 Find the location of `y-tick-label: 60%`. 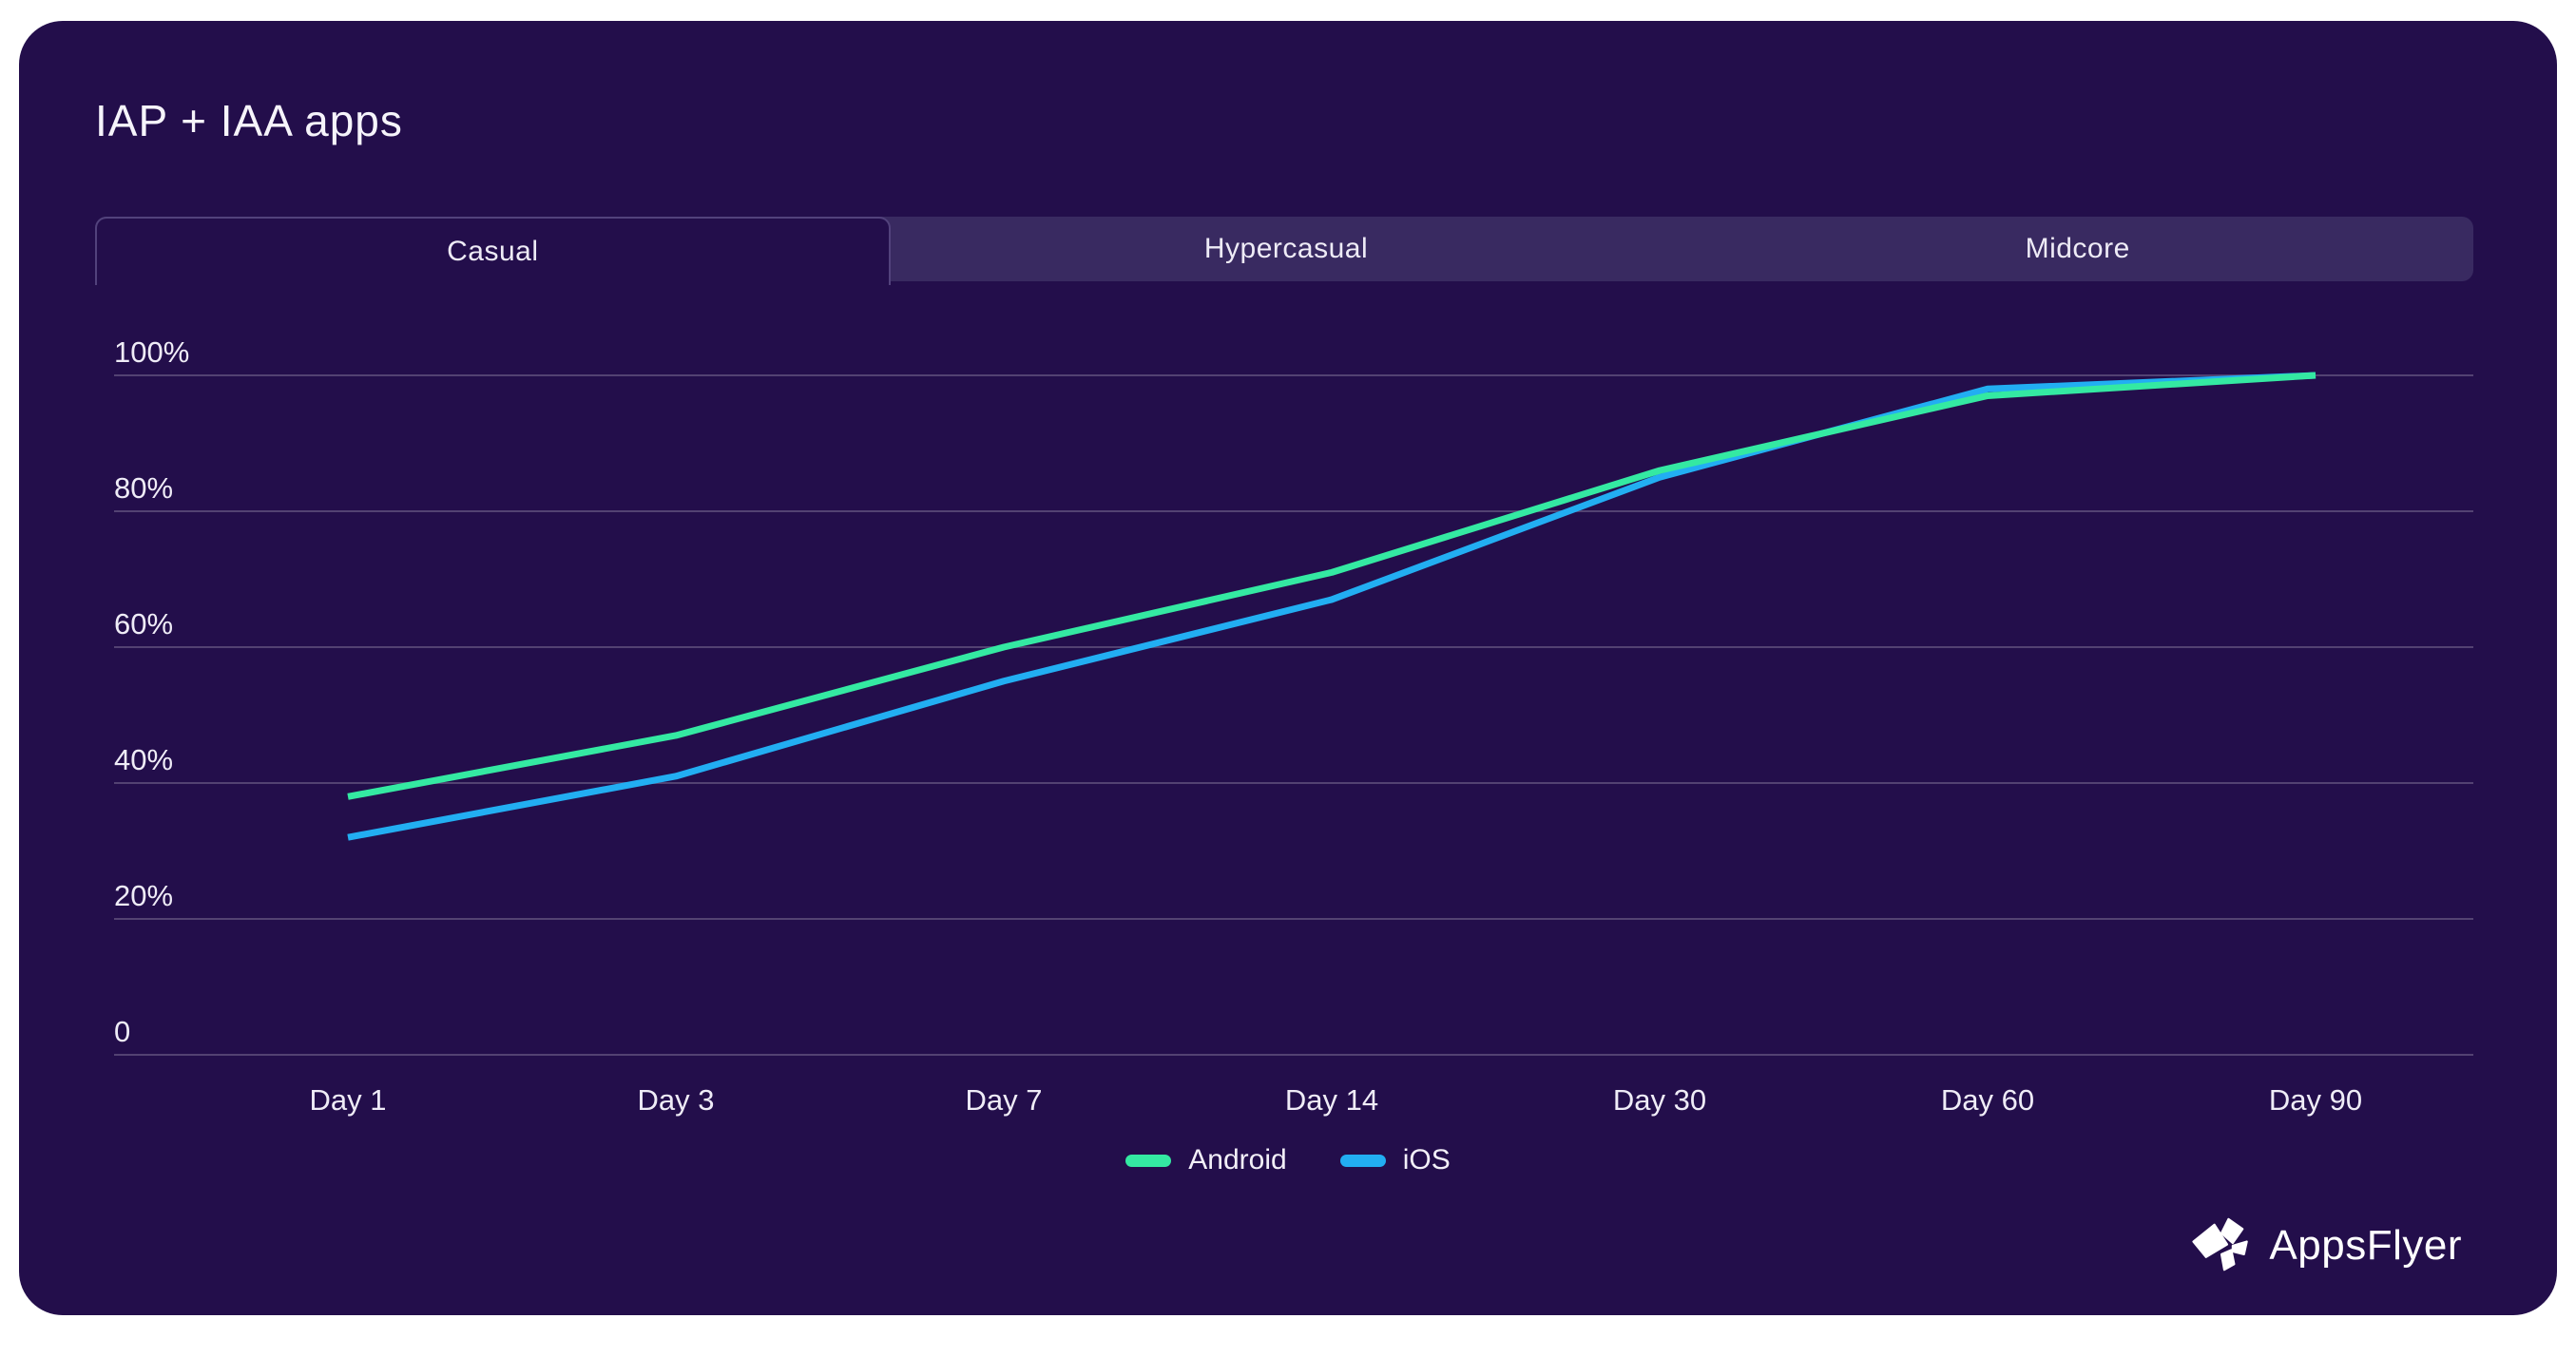

y-tick-label: 60% is located at coordinates (144, 623).